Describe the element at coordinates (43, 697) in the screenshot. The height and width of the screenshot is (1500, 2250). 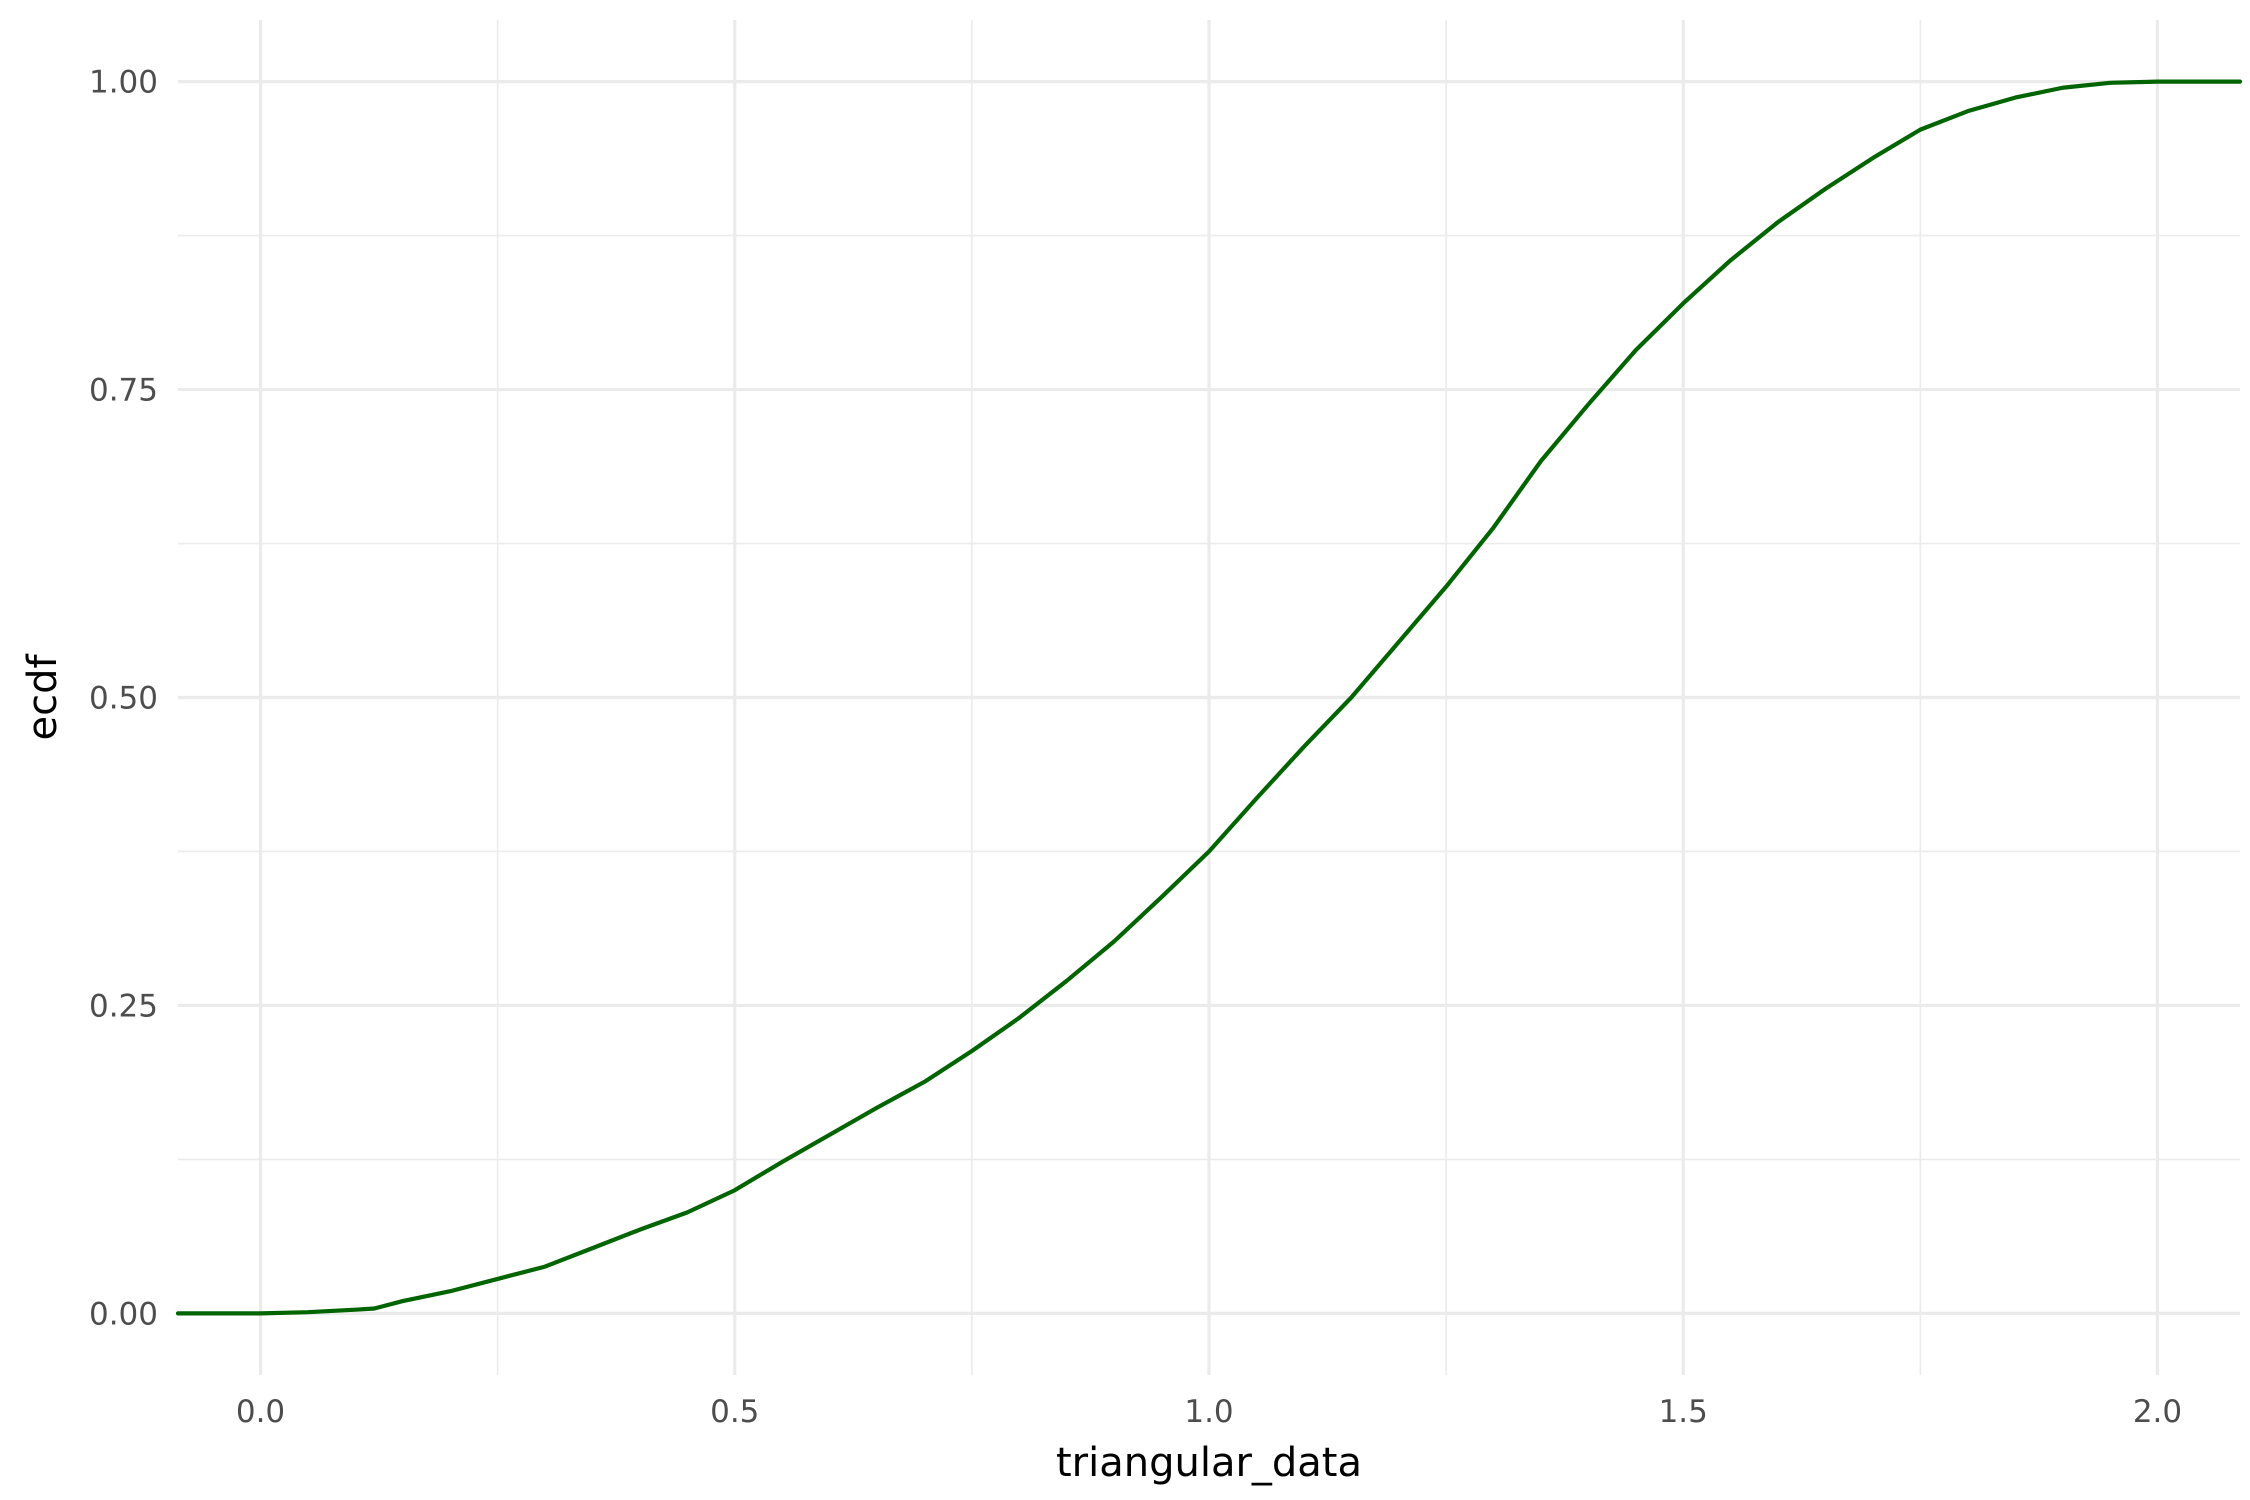
I see `y-axis-title: ecdf` at that location.